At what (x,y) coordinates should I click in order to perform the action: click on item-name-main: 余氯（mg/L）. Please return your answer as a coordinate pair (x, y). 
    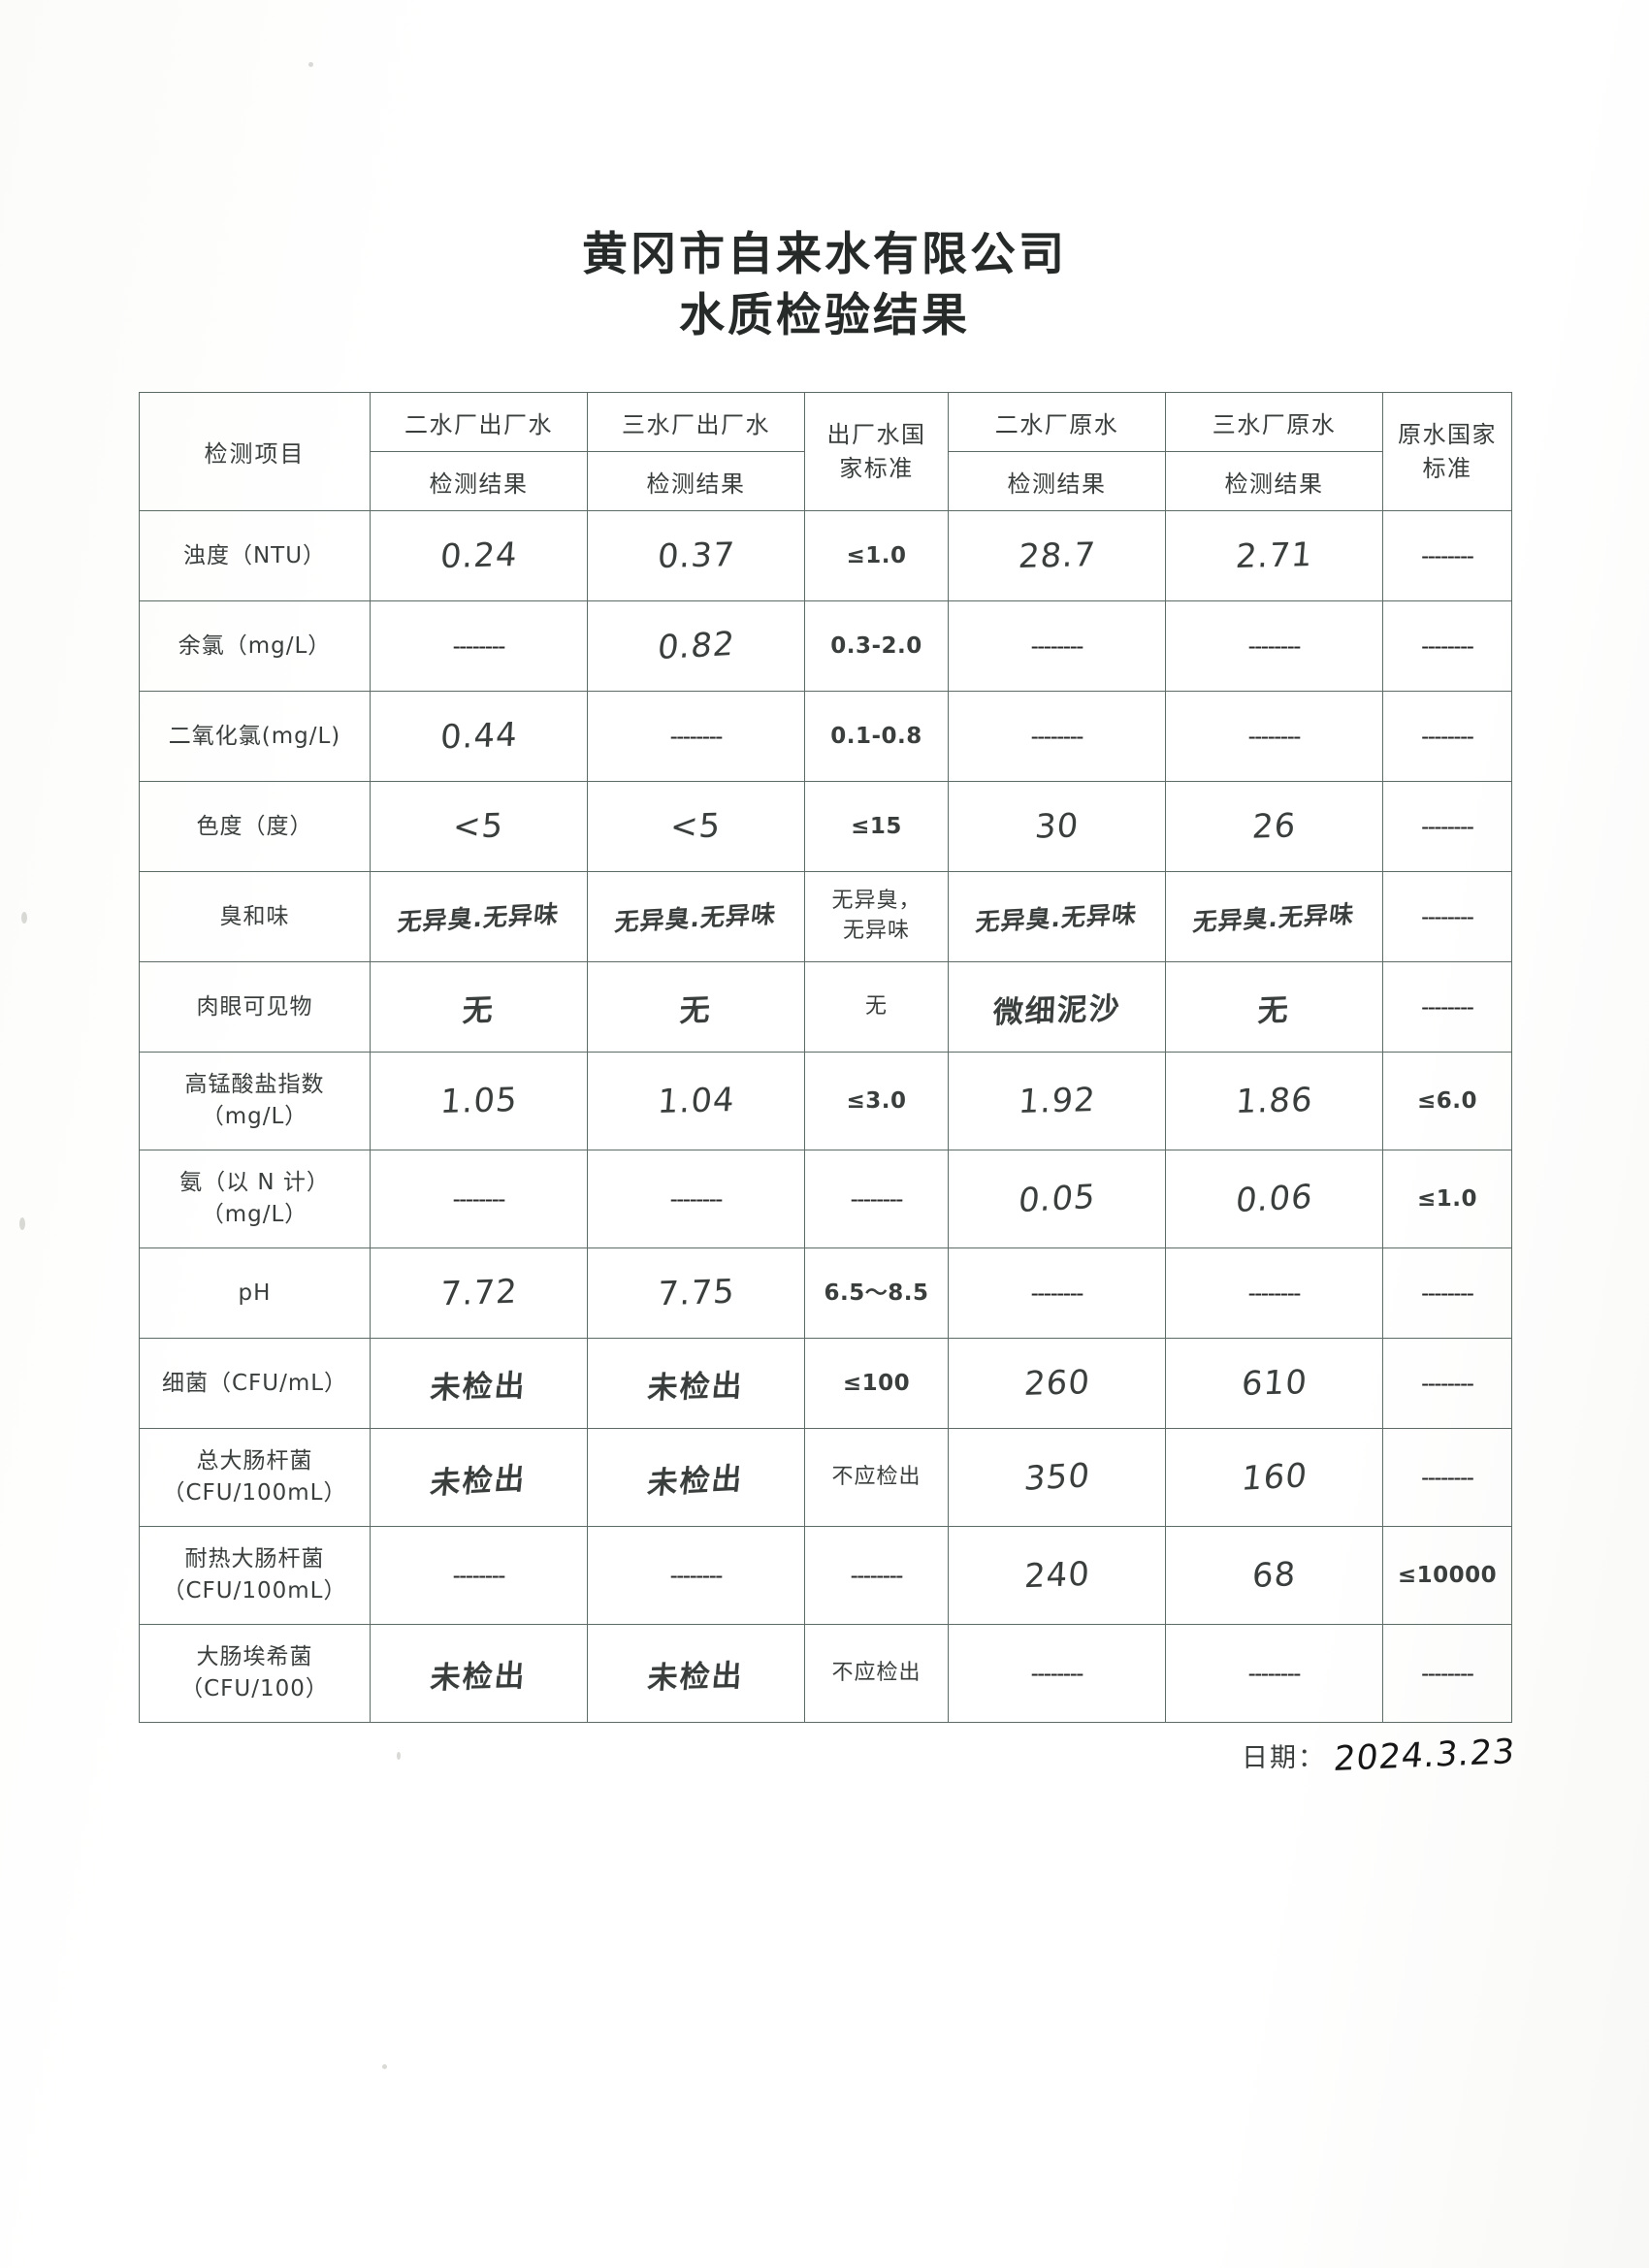
    Looking at the image, I should click on (255, 645).